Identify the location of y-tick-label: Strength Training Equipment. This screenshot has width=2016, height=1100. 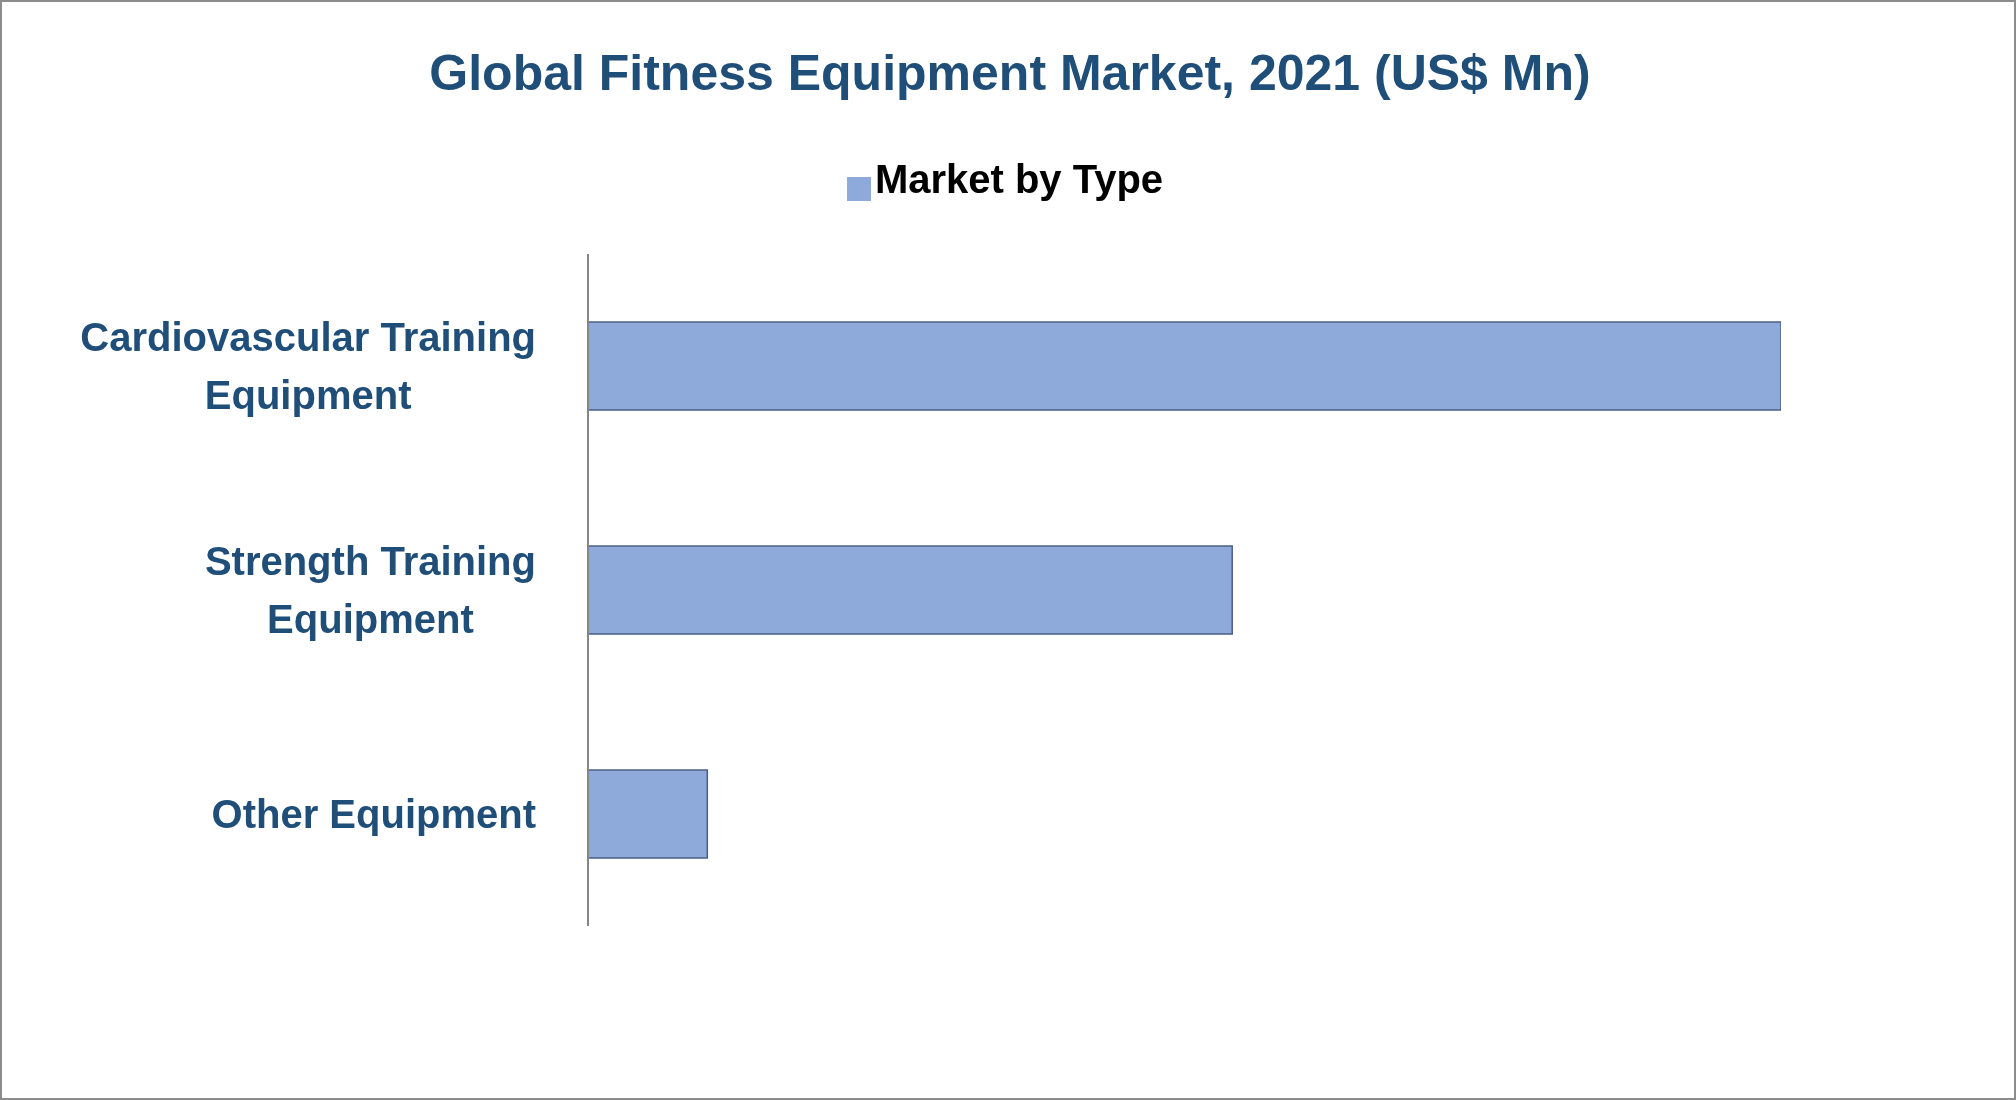
(370, 590).